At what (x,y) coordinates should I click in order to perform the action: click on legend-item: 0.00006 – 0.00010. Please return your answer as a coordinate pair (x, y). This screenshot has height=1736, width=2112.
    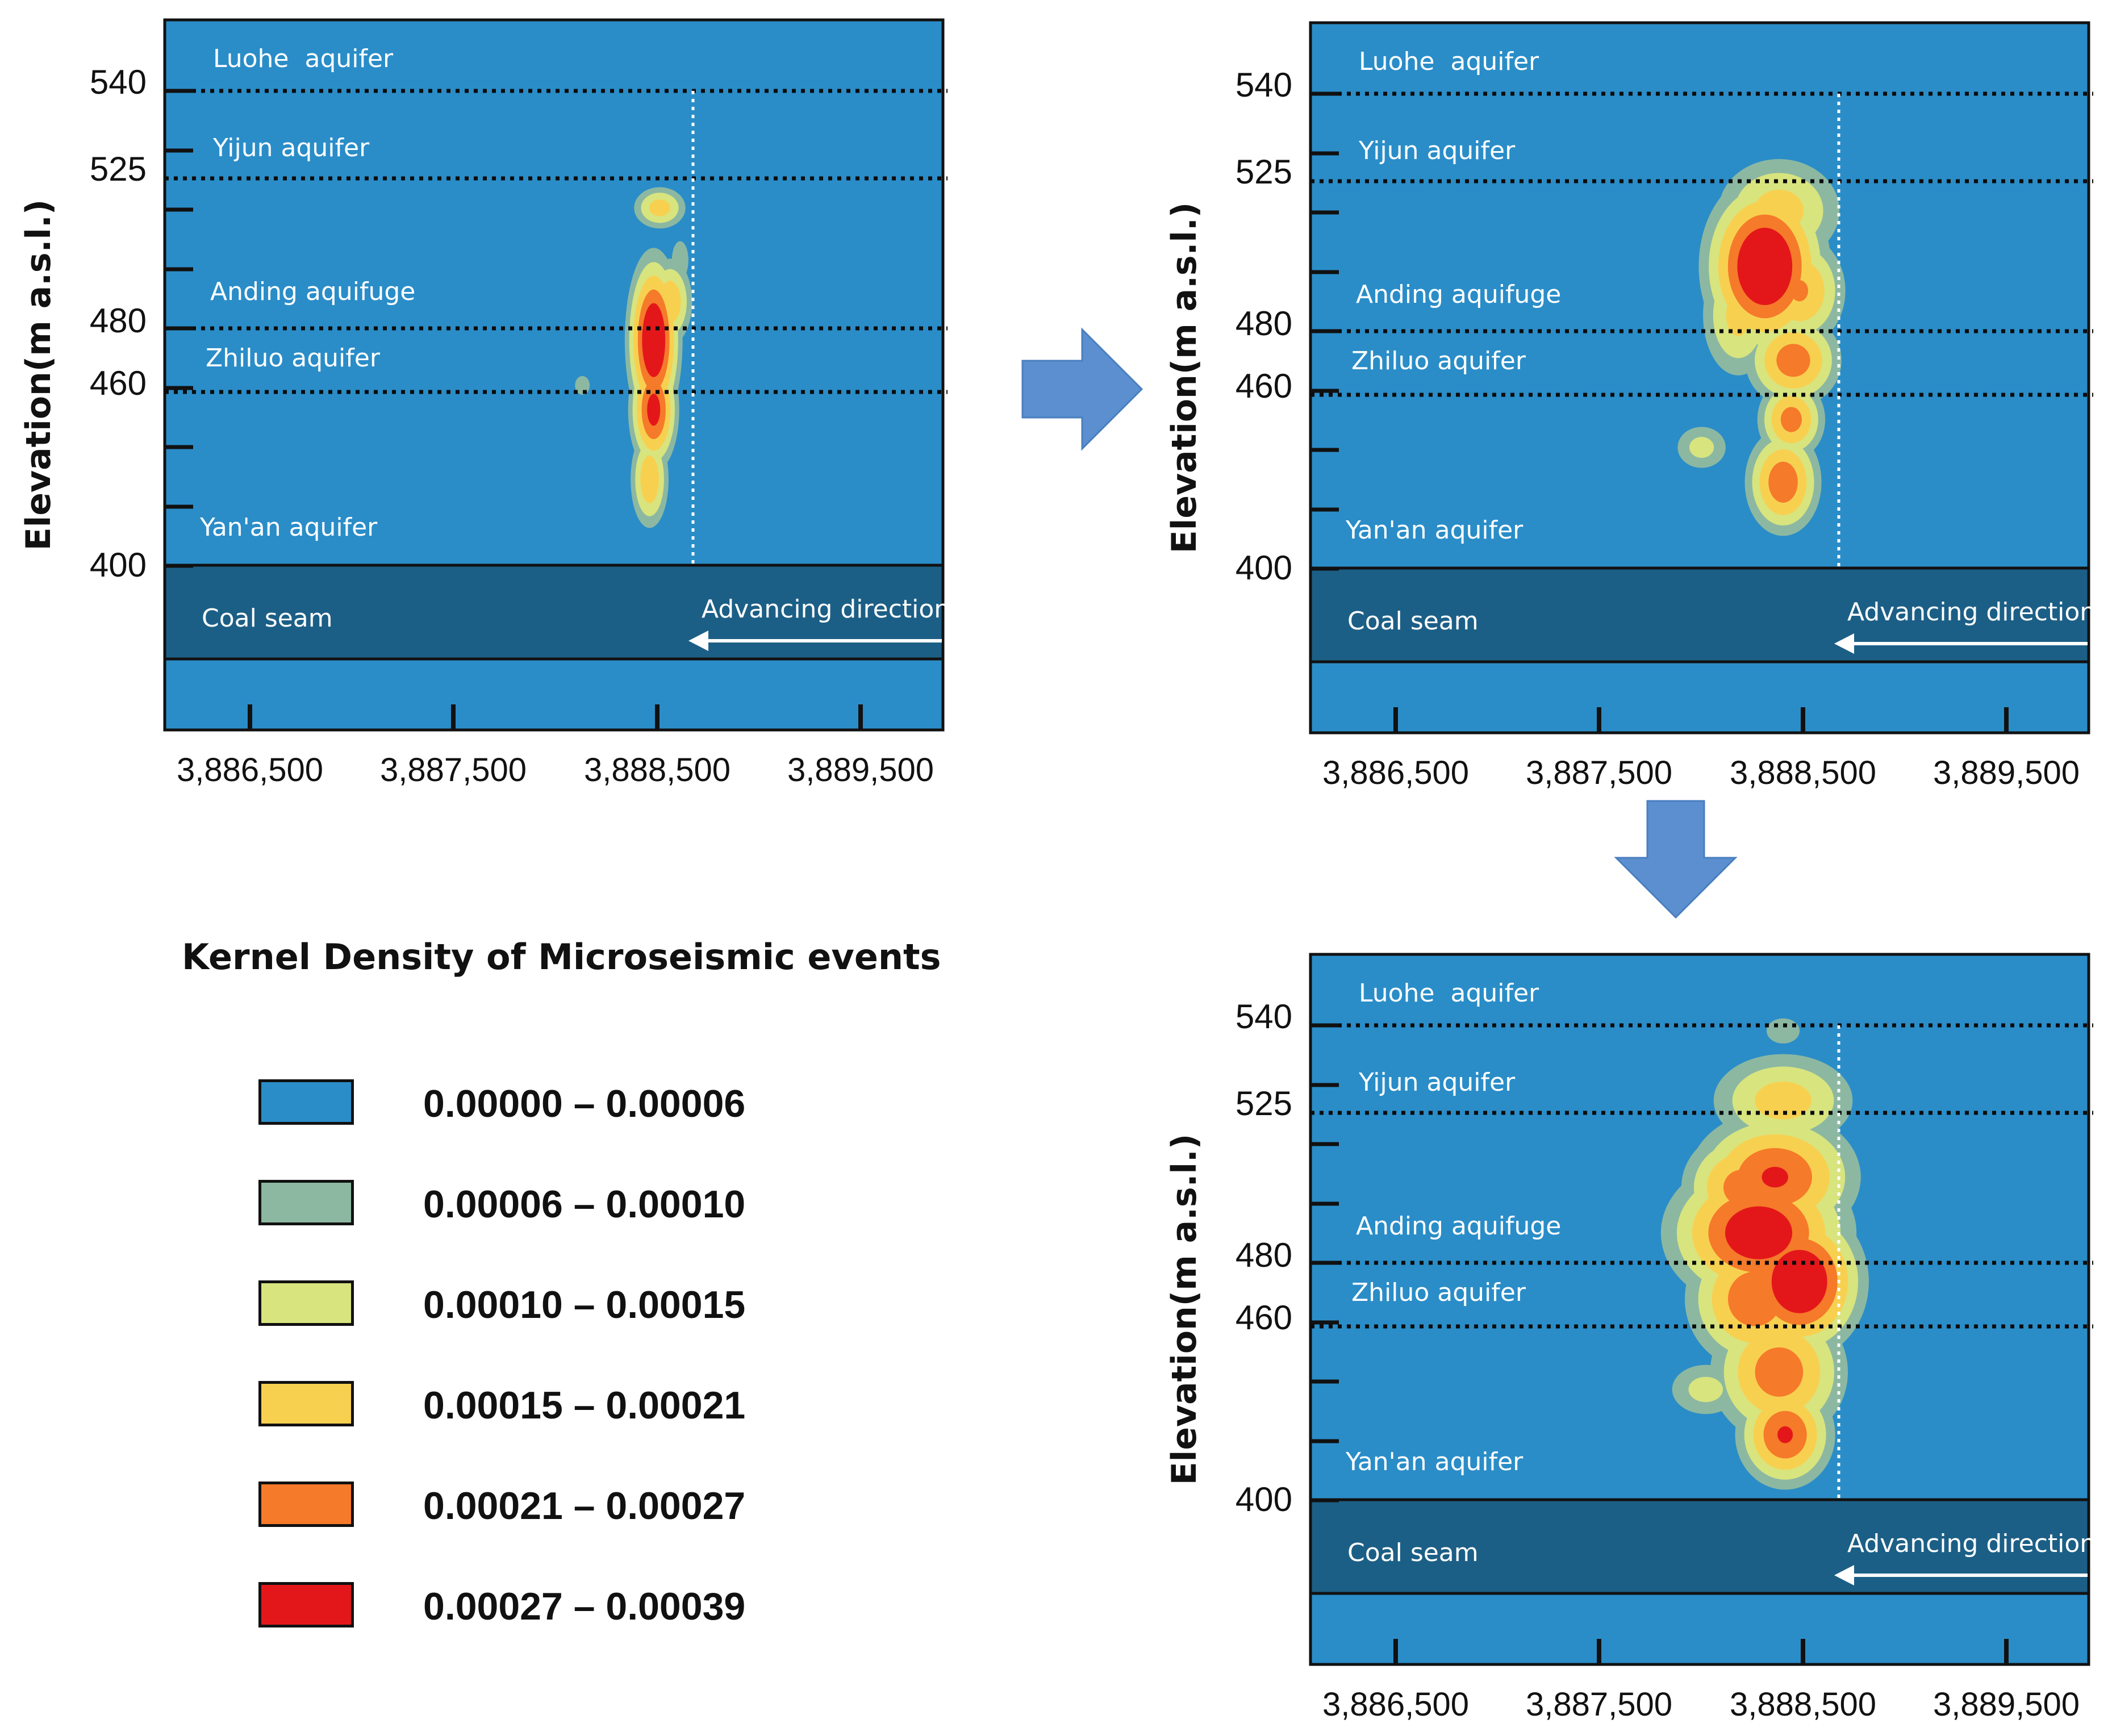
    Looking at the image, I should click on (514, 1205).